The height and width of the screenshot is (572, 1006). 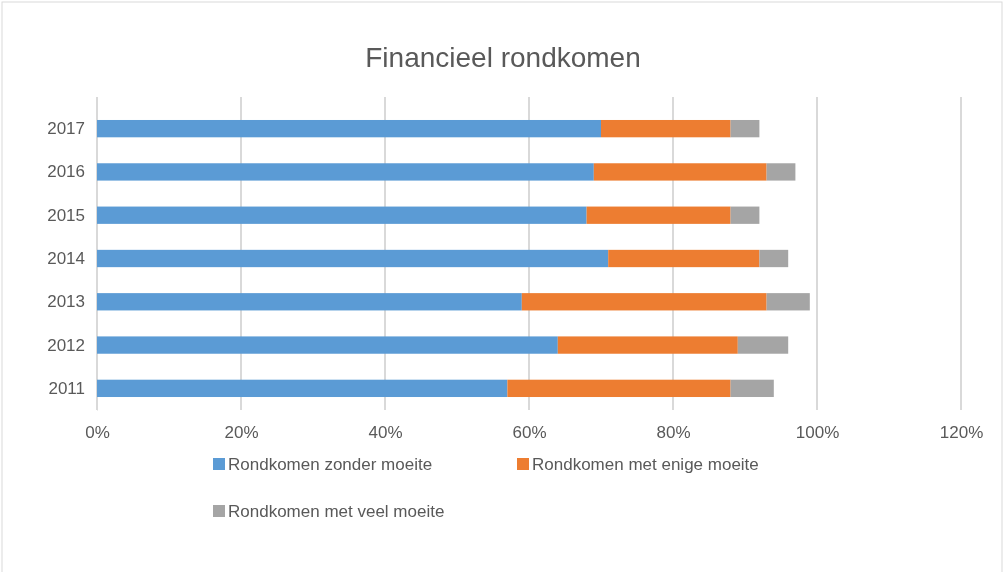 What do you see at coordinates (336, 511) in the screenshot?
I see `legend-label: Rondkomen met veel moeite` at bounding box center [336, 511].